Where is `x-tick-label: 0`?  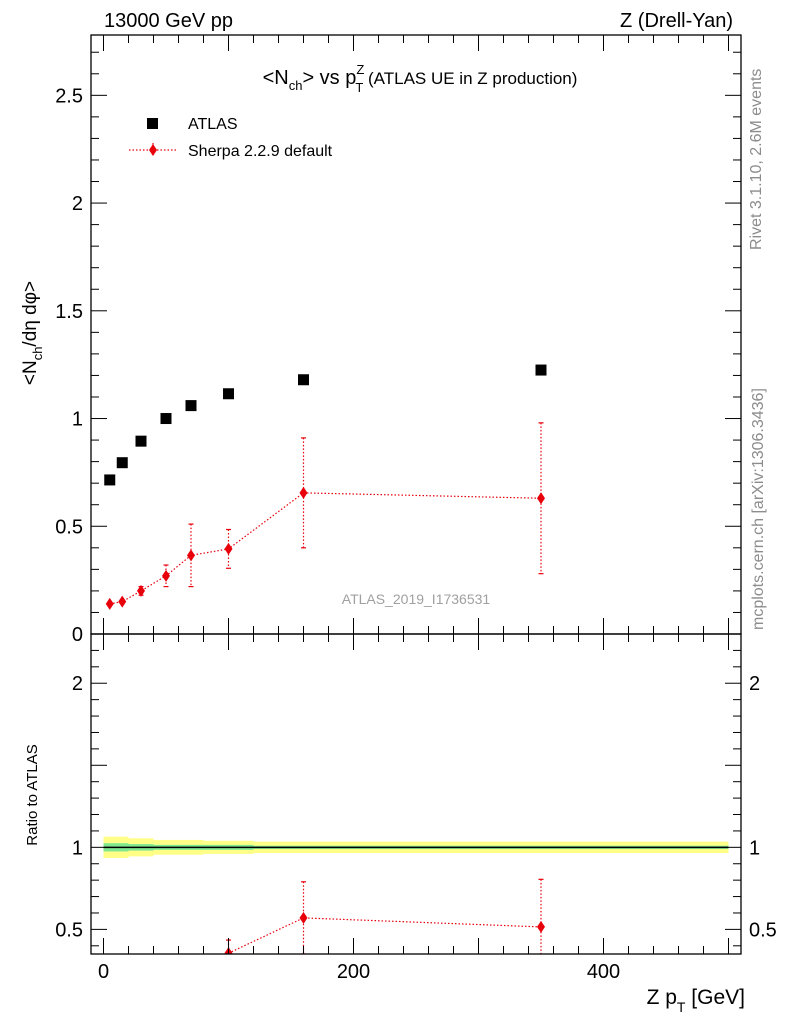 x-tick-label: 0 is located at coordinates (103, 972).